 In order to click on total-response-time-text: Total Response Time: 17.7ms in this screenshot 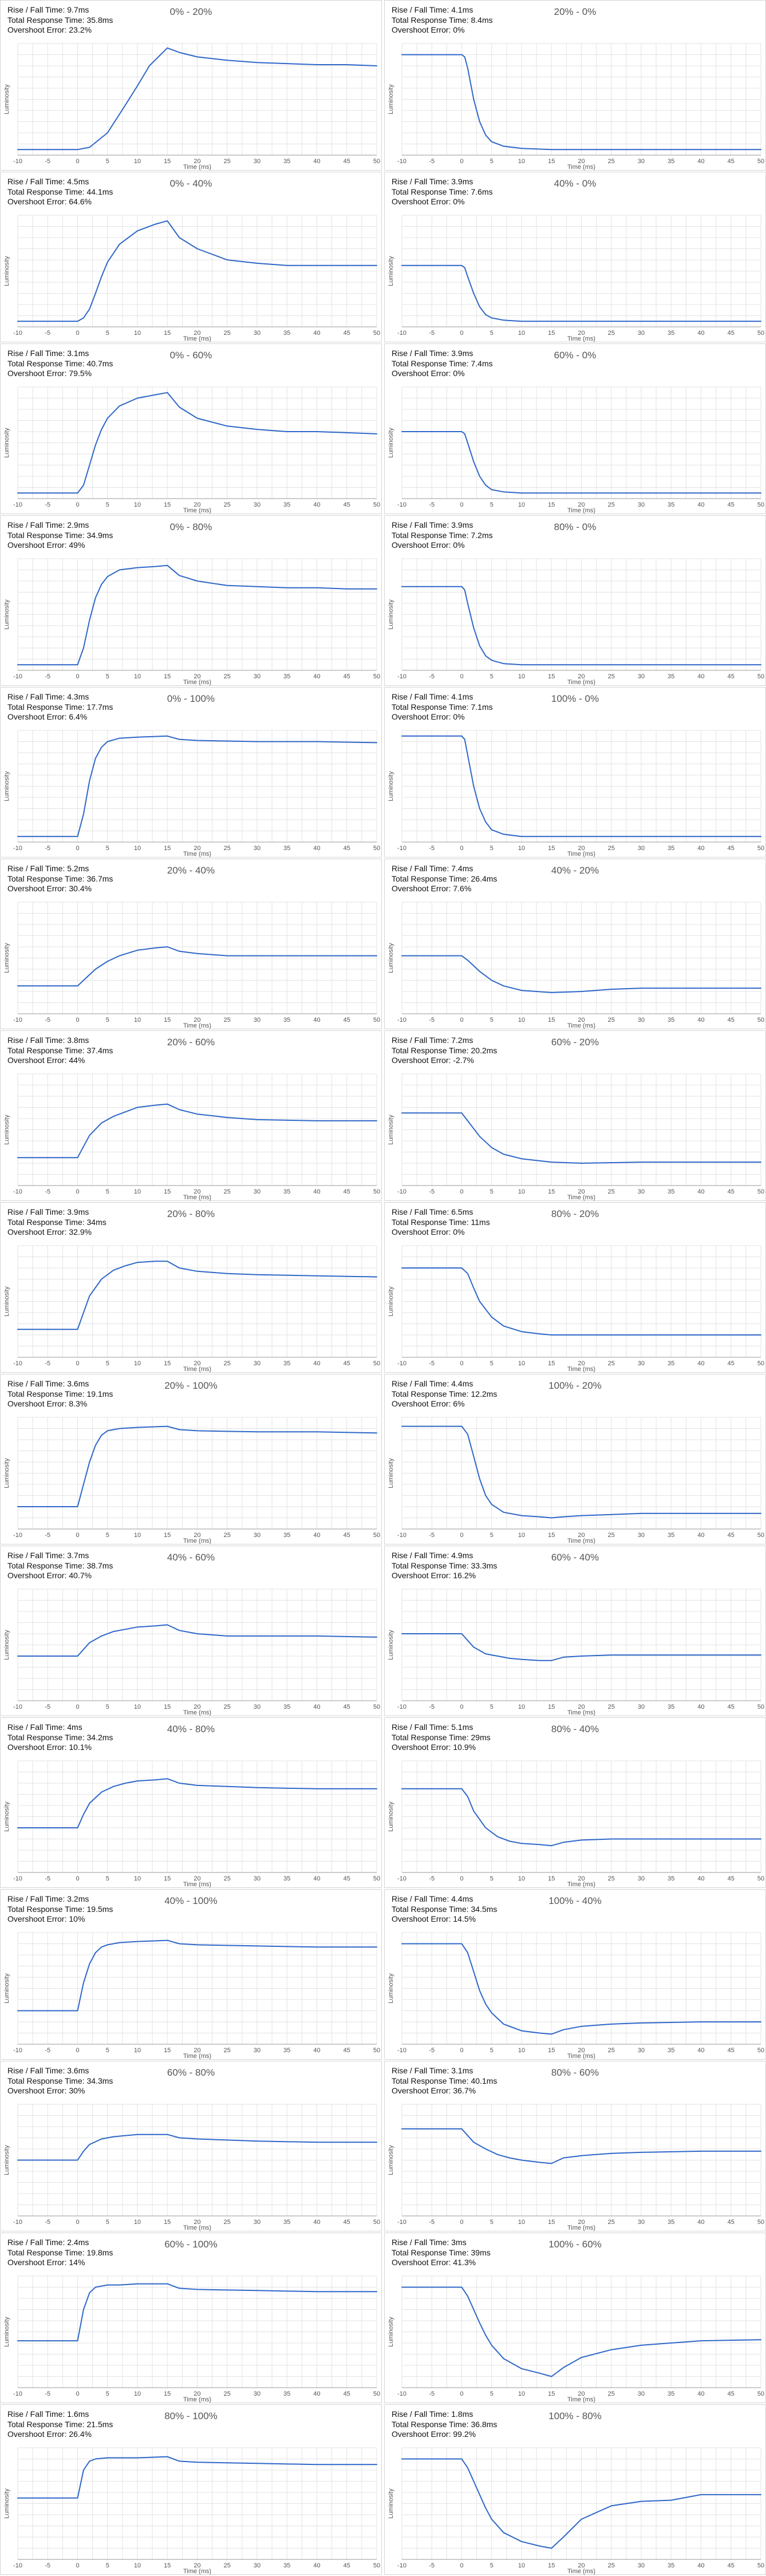, I will do `click(60, 707)`.